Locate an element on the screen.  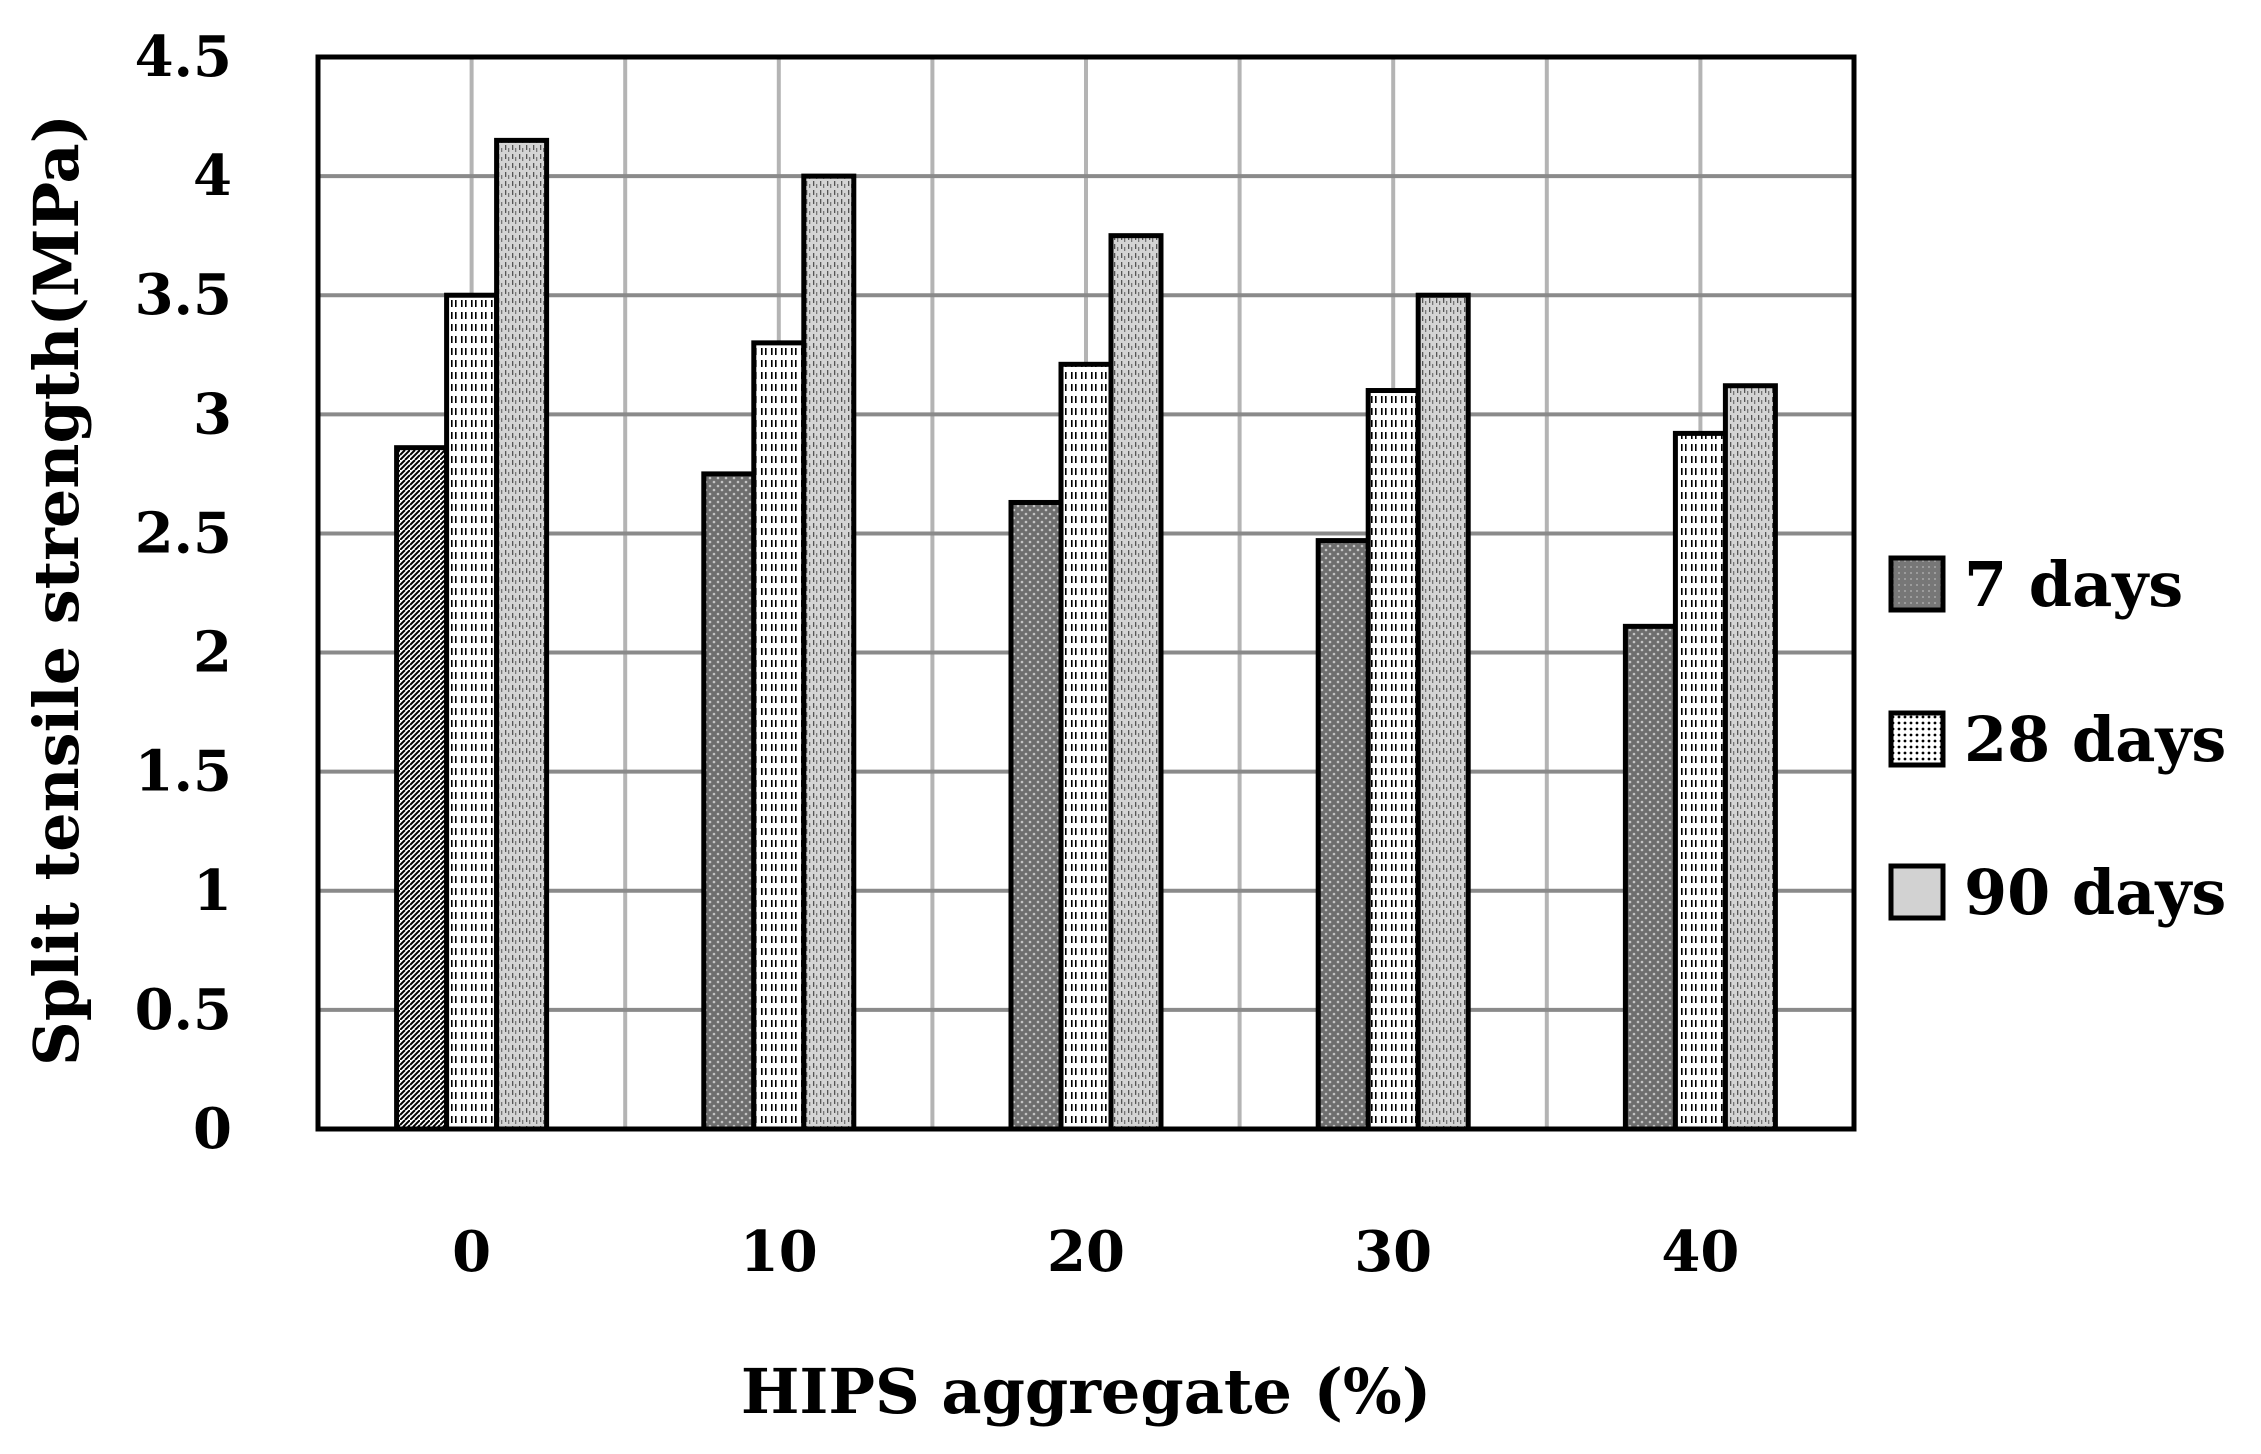
legend-label: 28 days is located at coordinates (2095, 739).